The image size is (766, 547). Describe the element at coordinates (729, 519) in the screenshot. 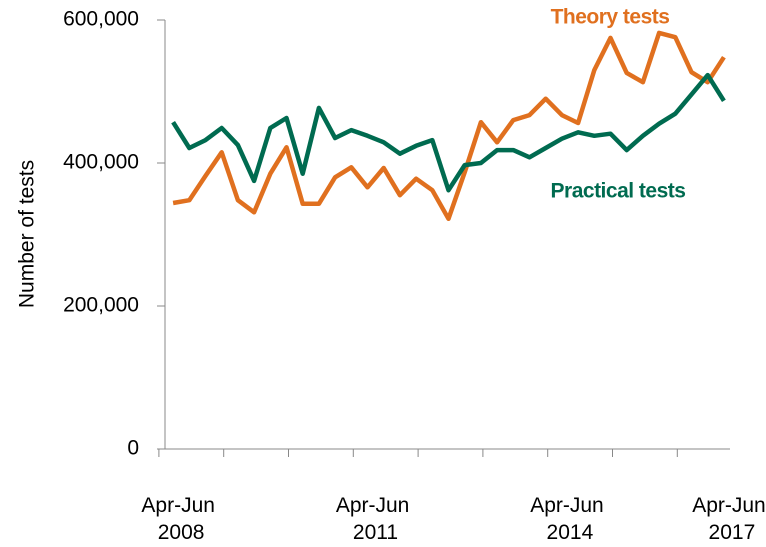

I see `x-tick-label: Apr-Jun 2017` at that location.